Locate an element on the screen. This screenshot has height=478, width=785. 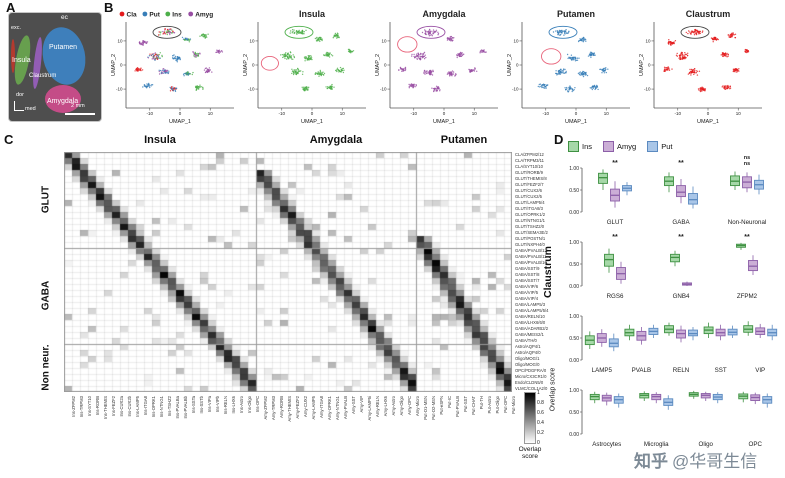
boxplot-category-label: SST is located at coordinates (721, 370).